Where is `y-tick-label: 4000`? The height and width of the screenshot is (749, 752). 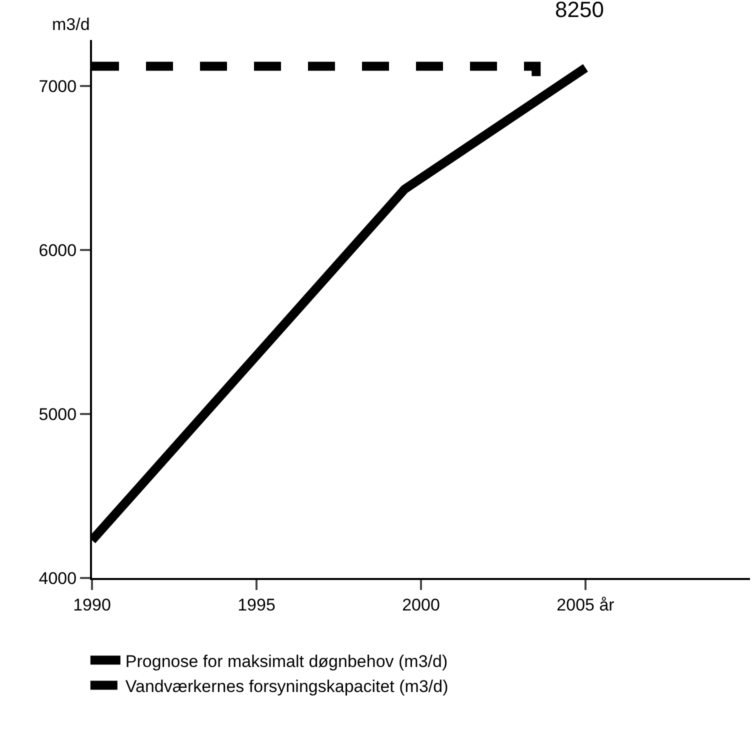 y-tick-label: 4000 is located at coordinates (57, 578).